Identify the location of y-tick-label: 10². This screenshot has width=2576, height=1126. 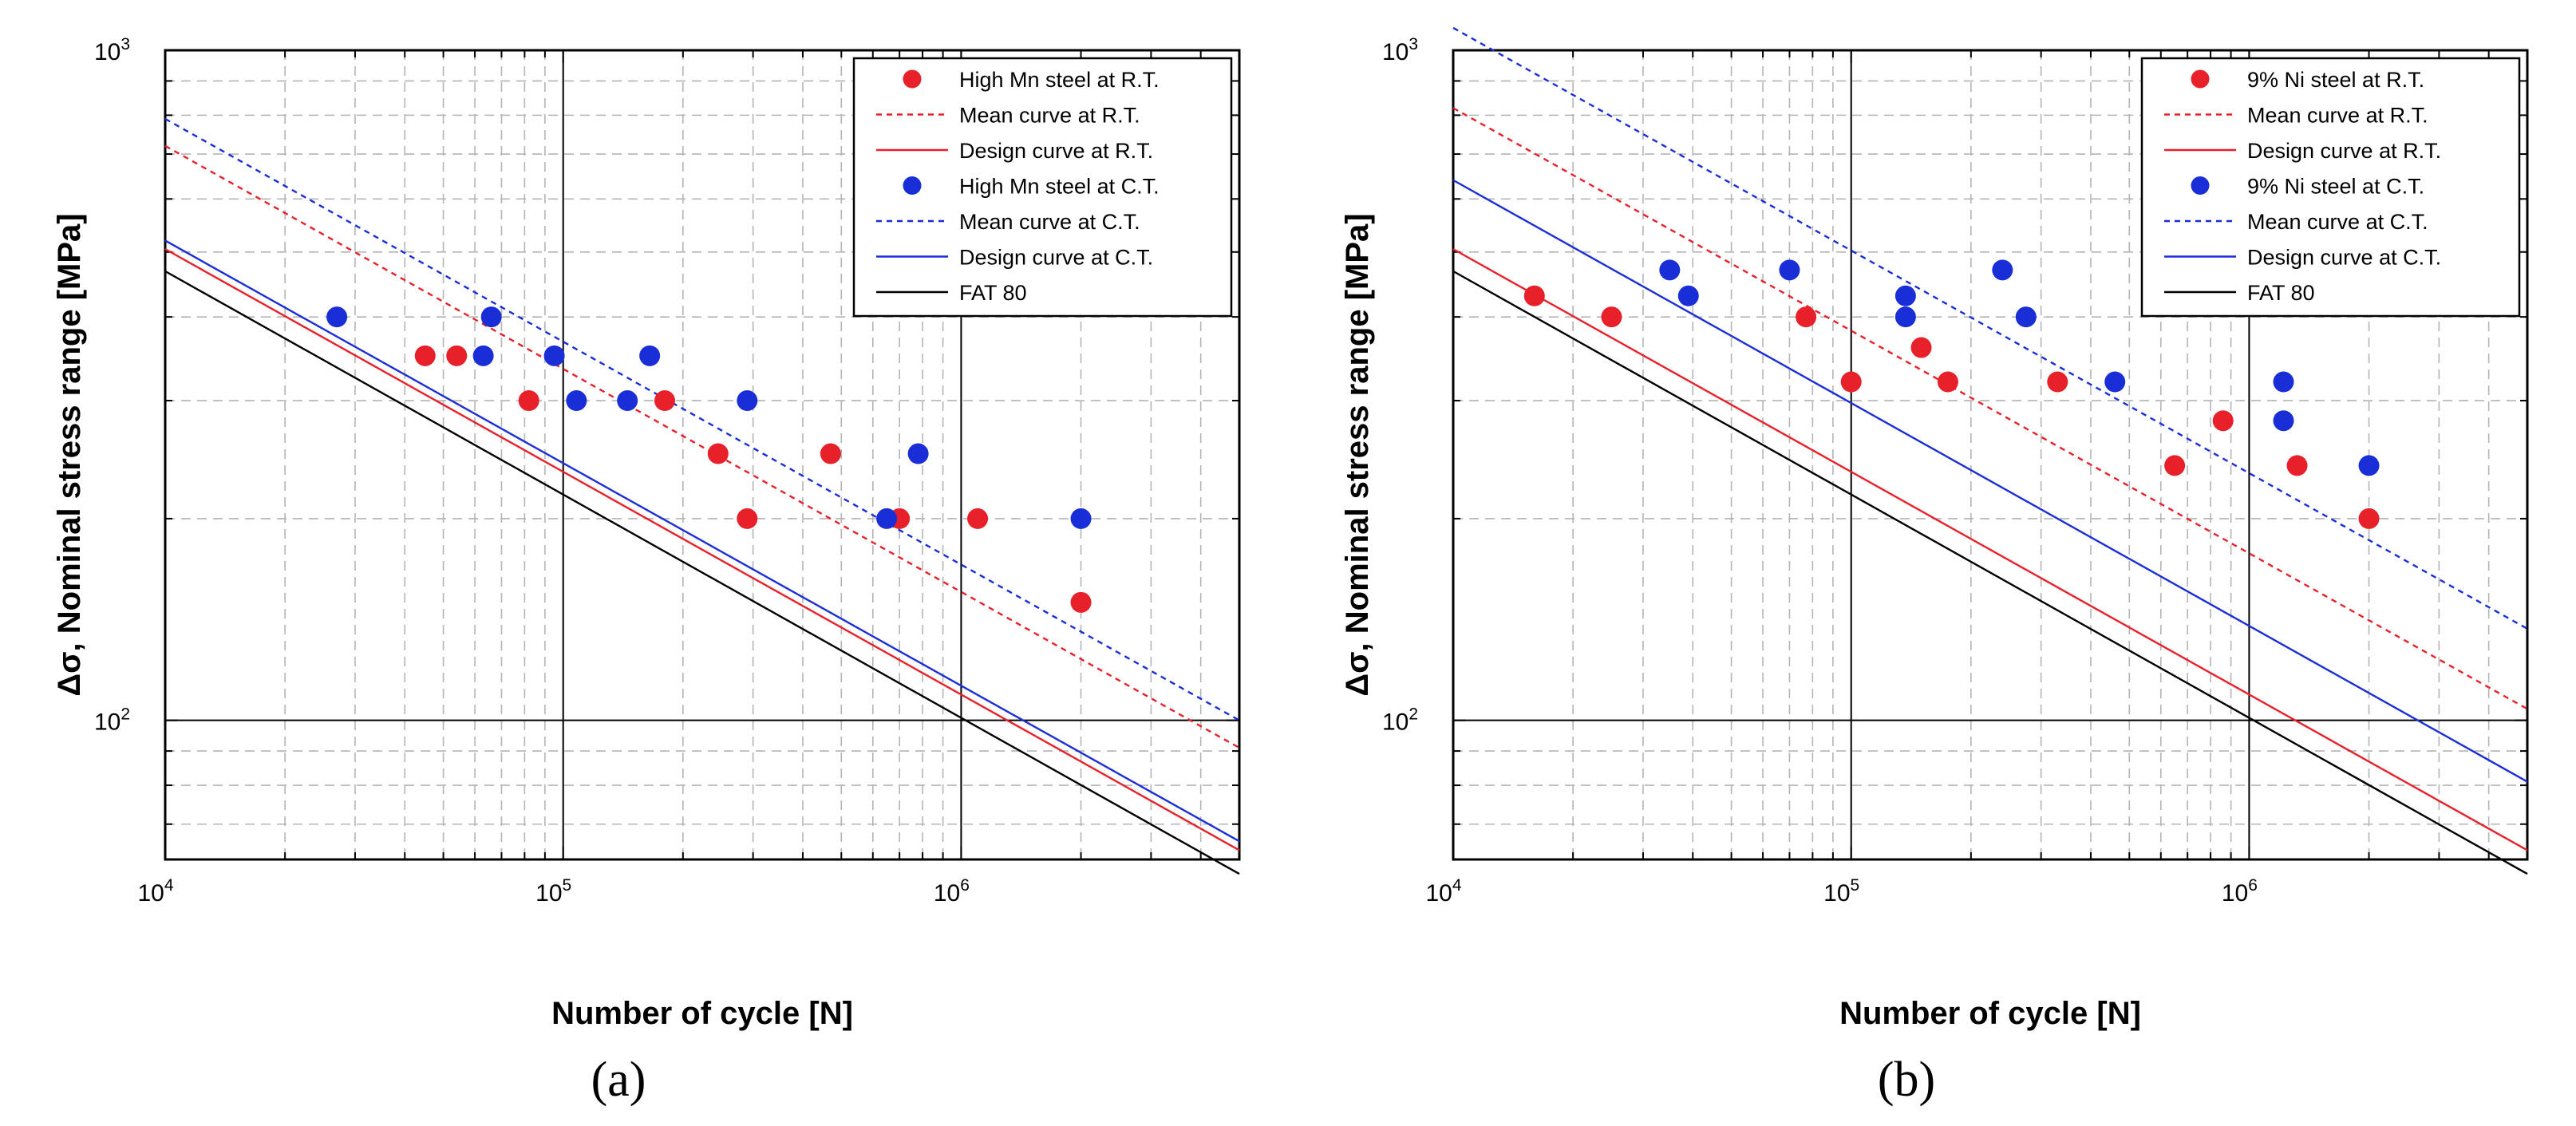
(1400, 721).